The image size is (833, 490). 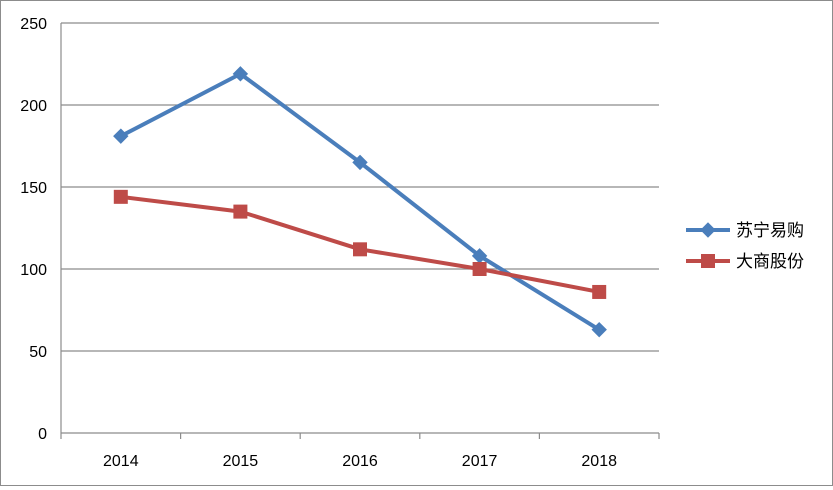 I want to click on x-tick-label: 2015, so click(x=241, y=461).